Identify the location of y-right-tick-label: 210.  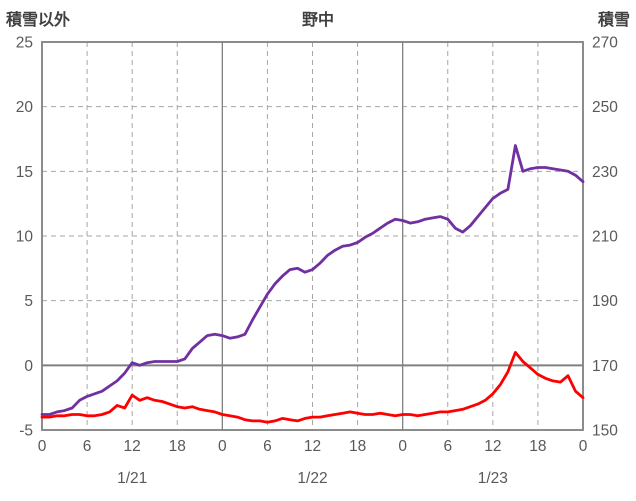
(605, 236).